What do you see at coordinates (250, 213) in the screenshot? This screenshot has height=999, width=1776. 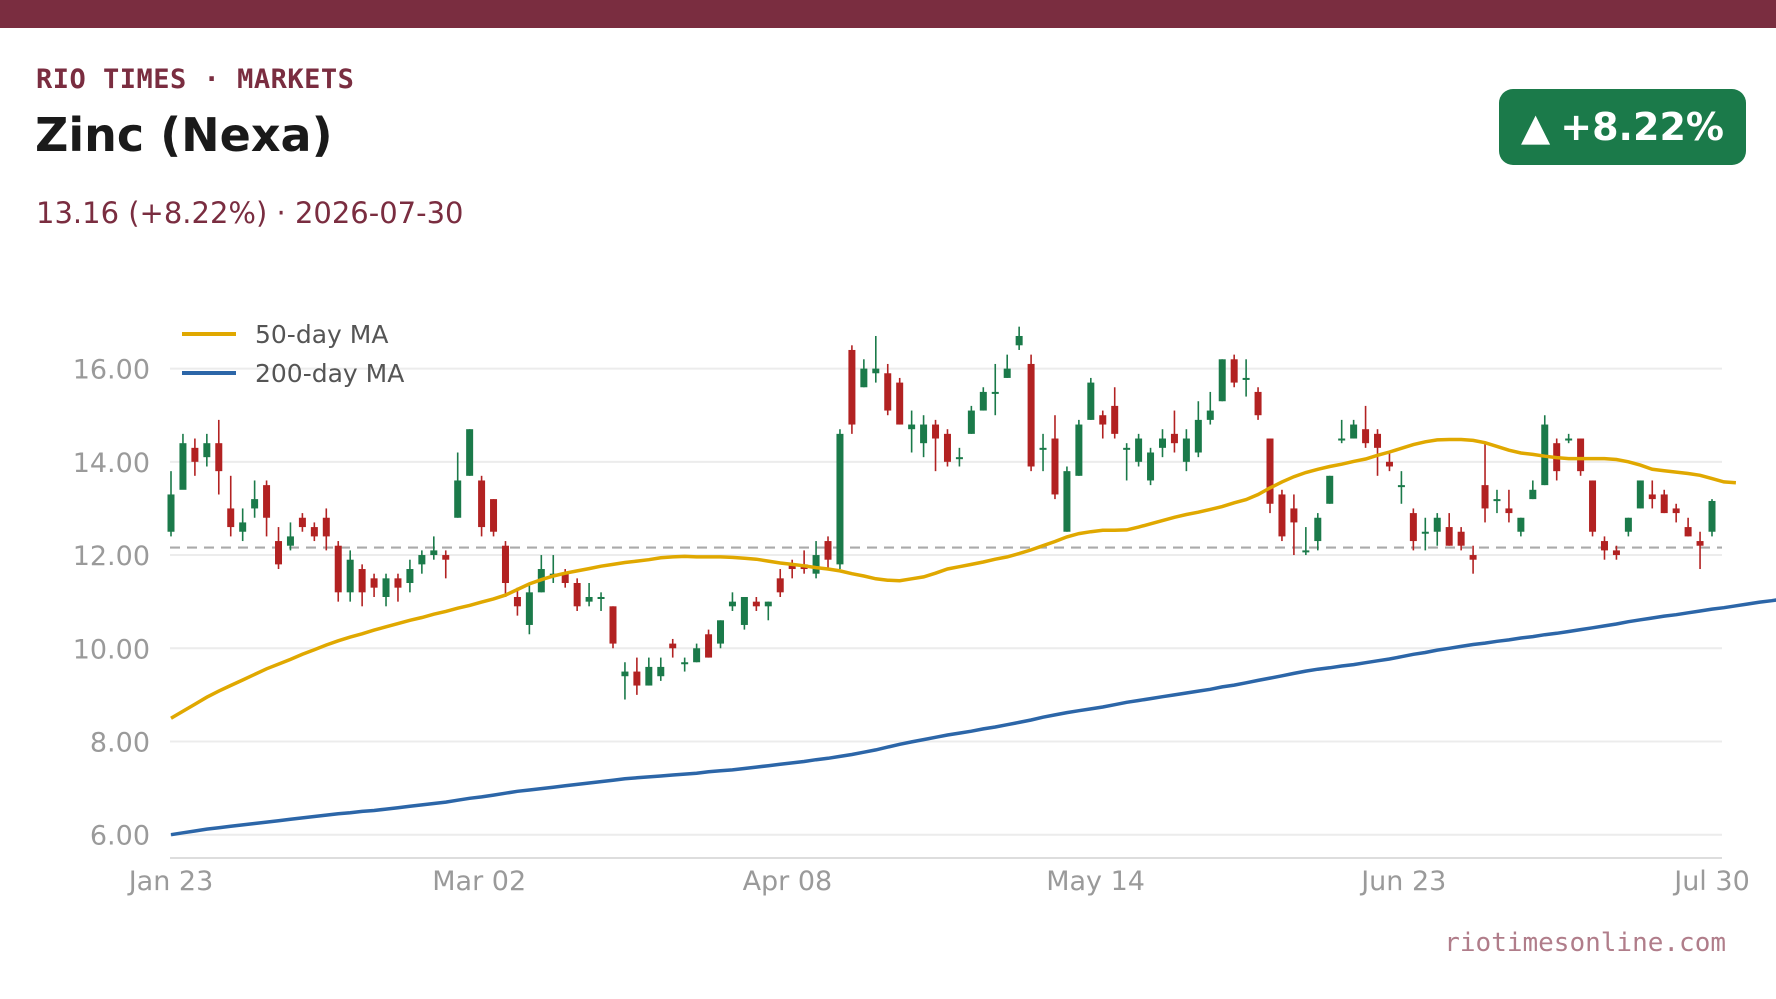 I see `price-subtitle: 13.16 (+8.22%) · 2026-07-30` at bounding box center [250, 213].